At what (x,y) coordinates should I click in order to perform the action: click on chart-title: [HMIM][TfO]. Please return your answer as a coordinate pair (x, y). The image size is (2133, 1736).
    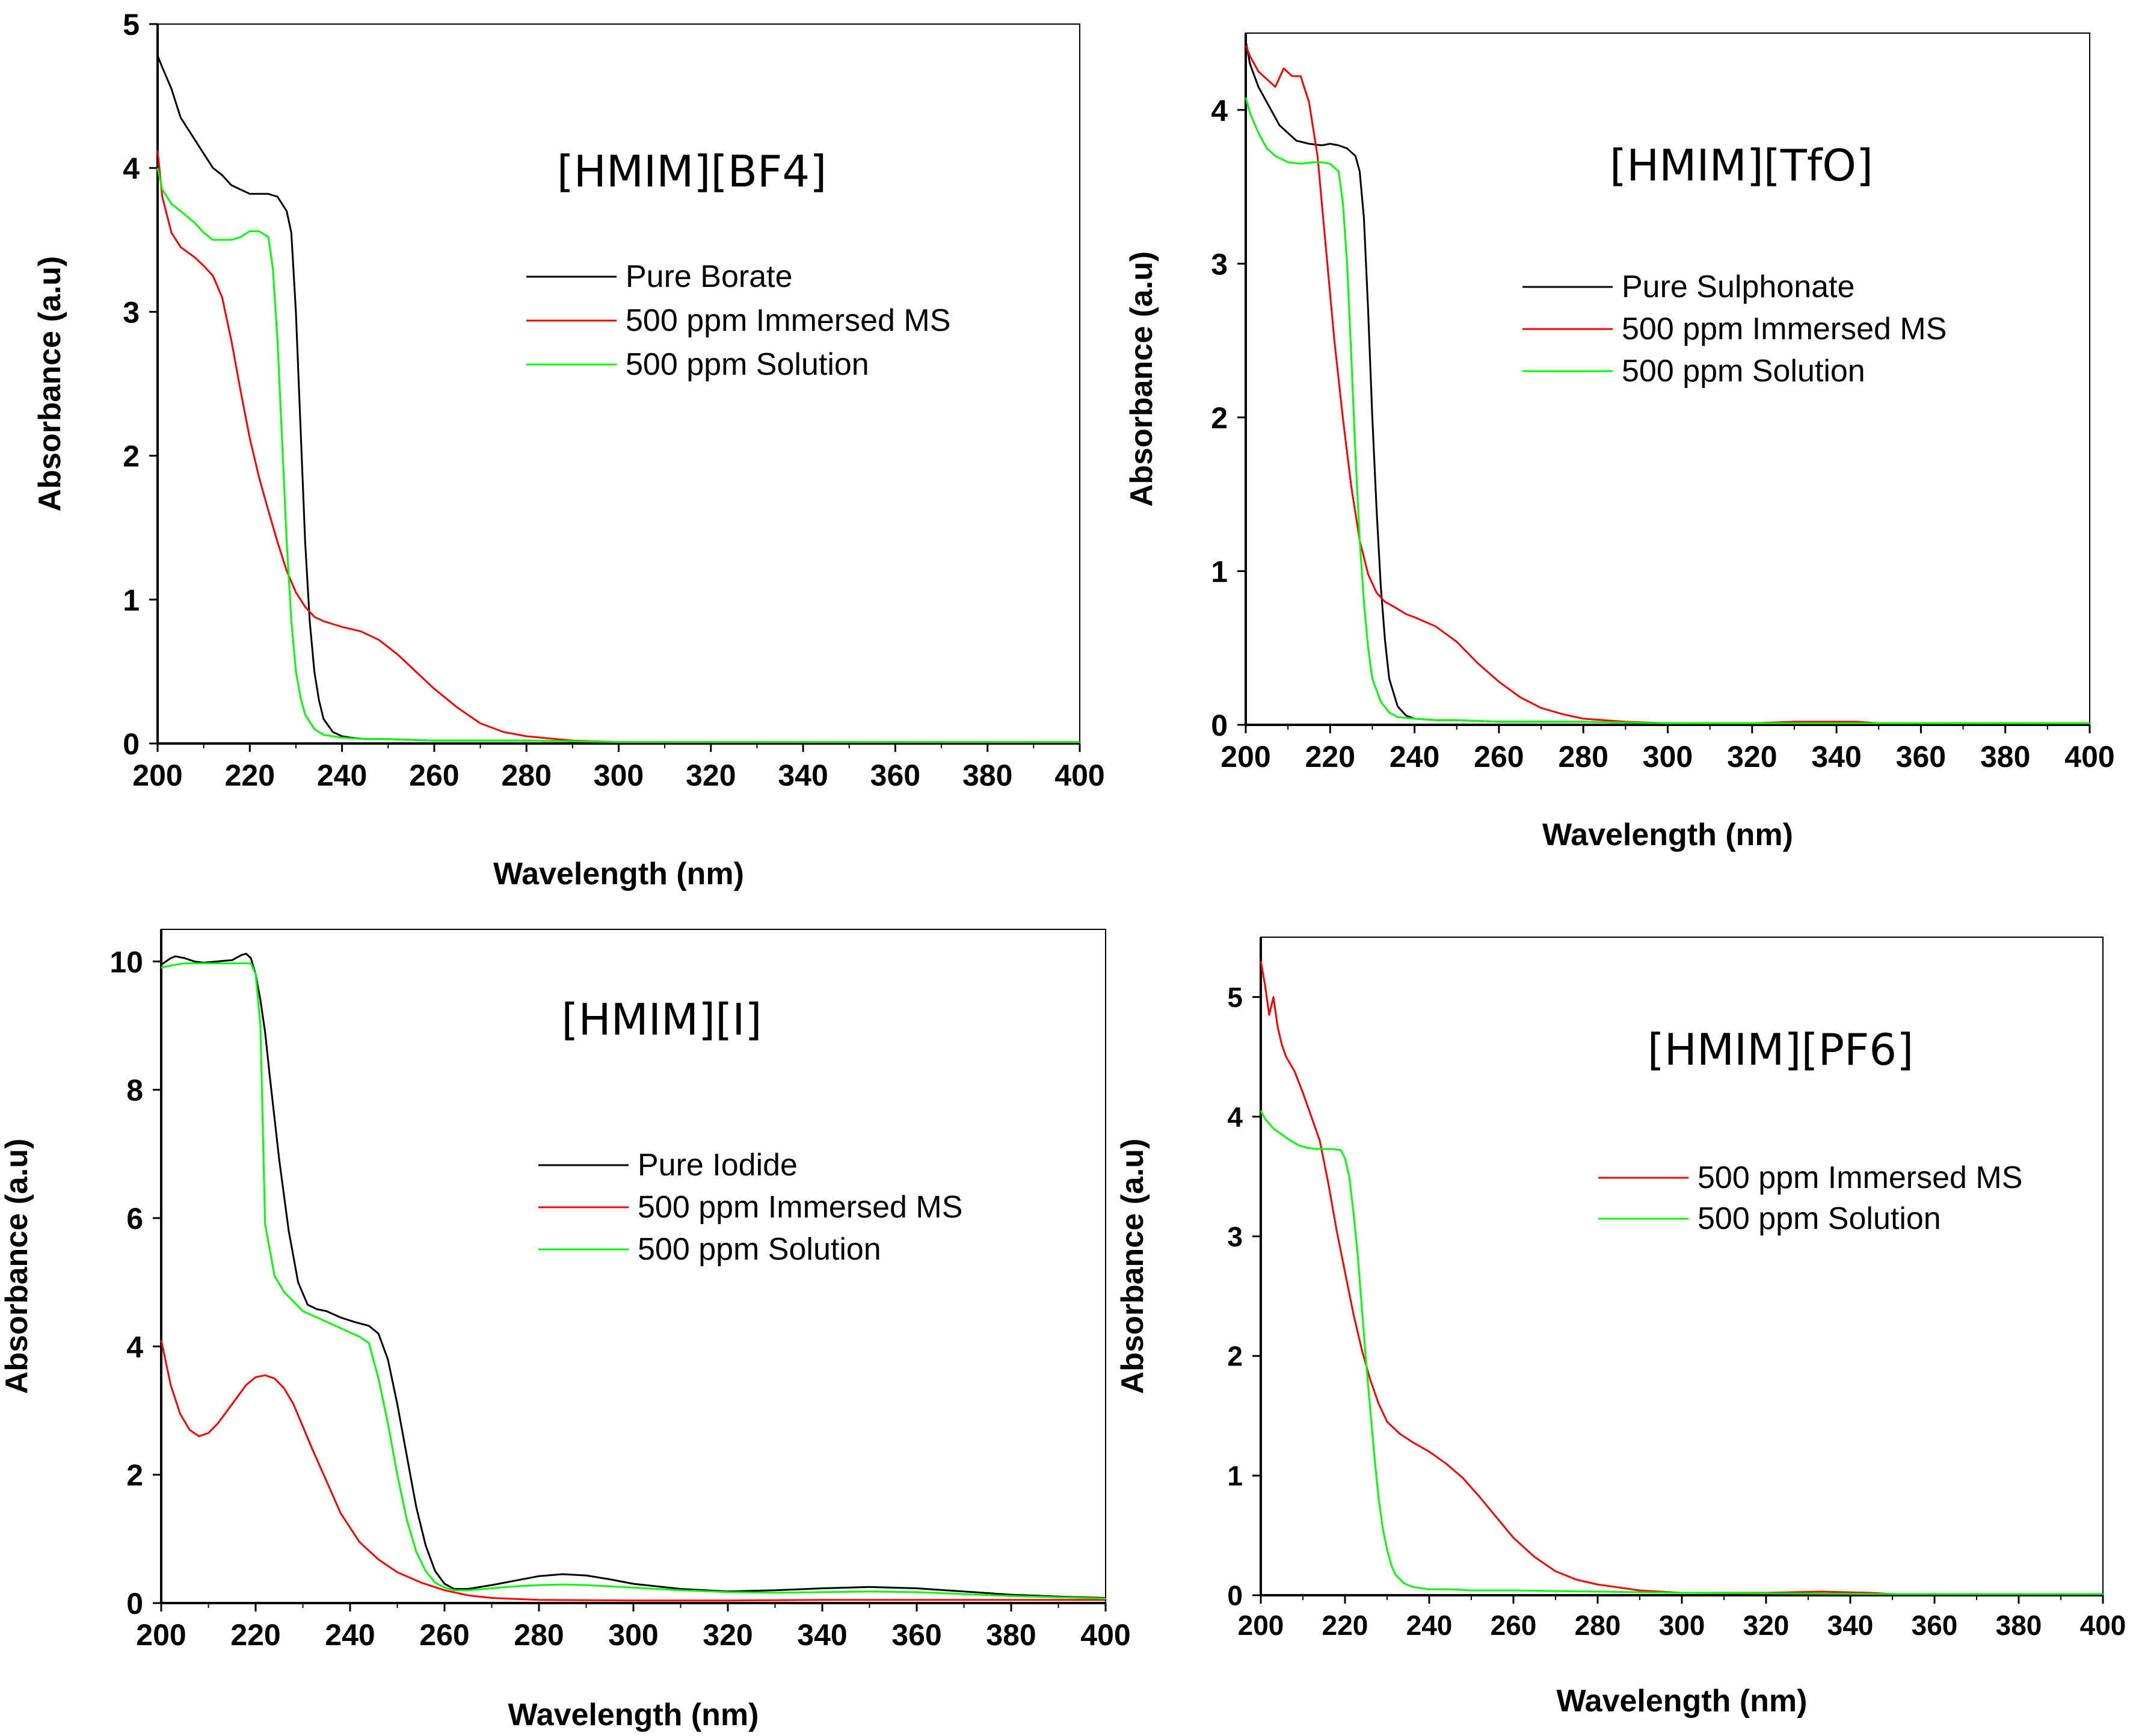
    Looking at the image, I should click on (1741, 165).